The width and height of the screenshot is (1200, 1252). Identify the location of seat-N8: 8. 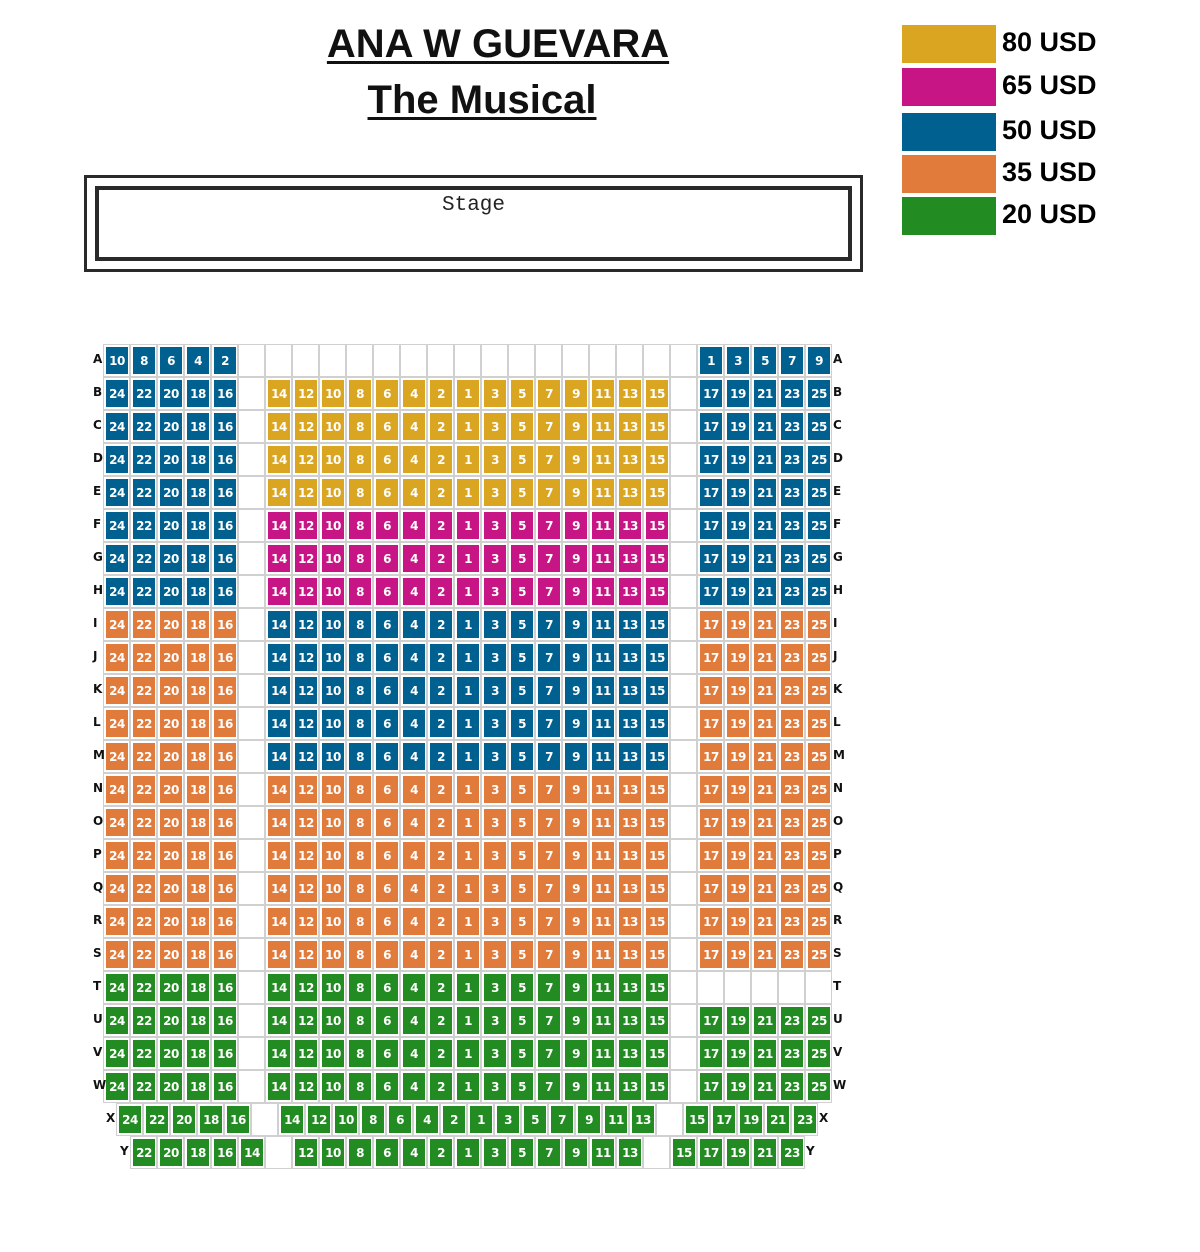
(359, 789).